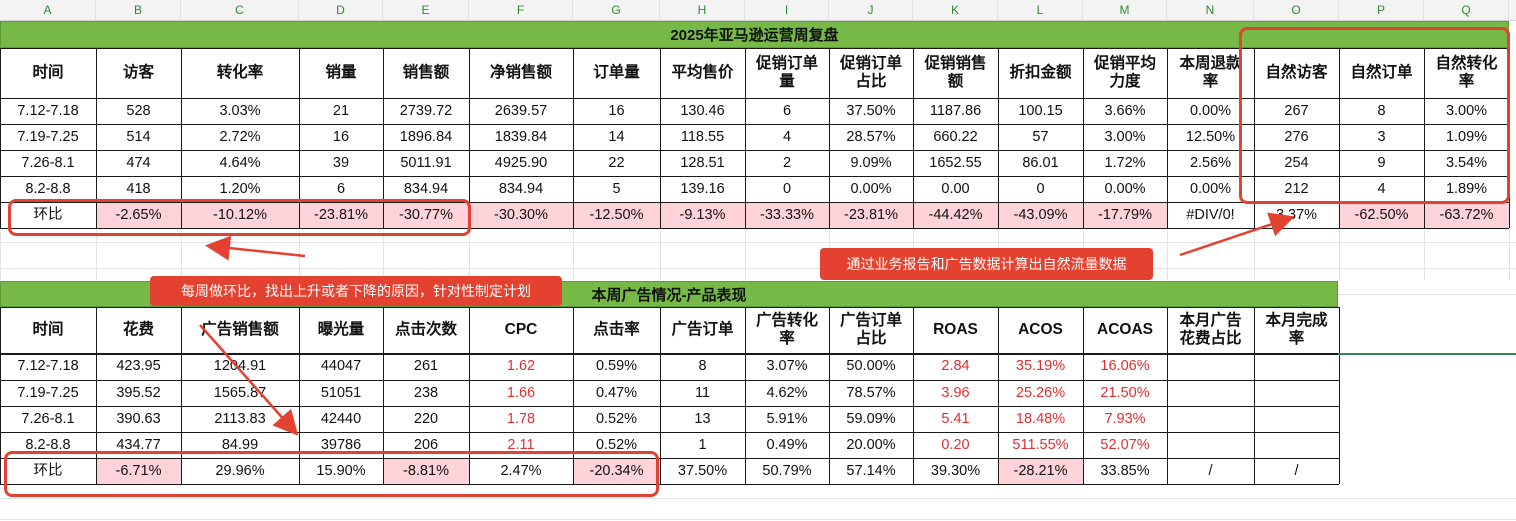 The width and height of the screenshot is (1516, 521). Describe the element at coordinates (426, 471) in the screenshot. I see `table2-ratio-cell: -8.81%` at that location.